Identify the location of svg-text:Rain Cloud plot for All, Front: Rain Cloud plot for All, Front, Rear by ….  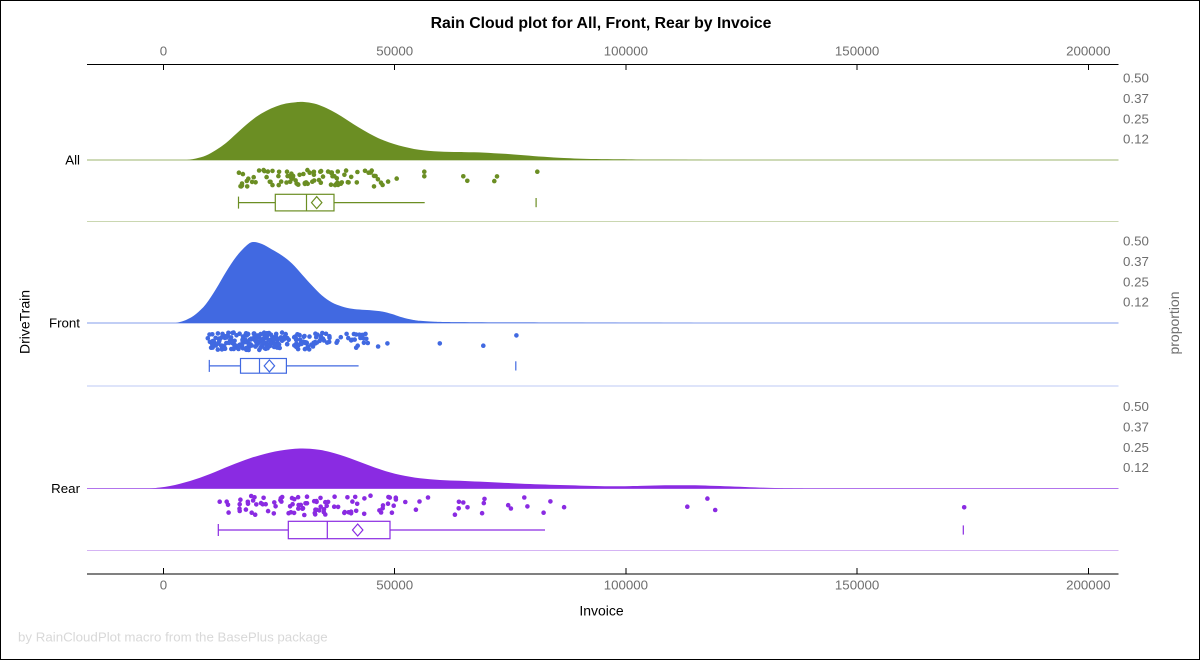
(601, 23).